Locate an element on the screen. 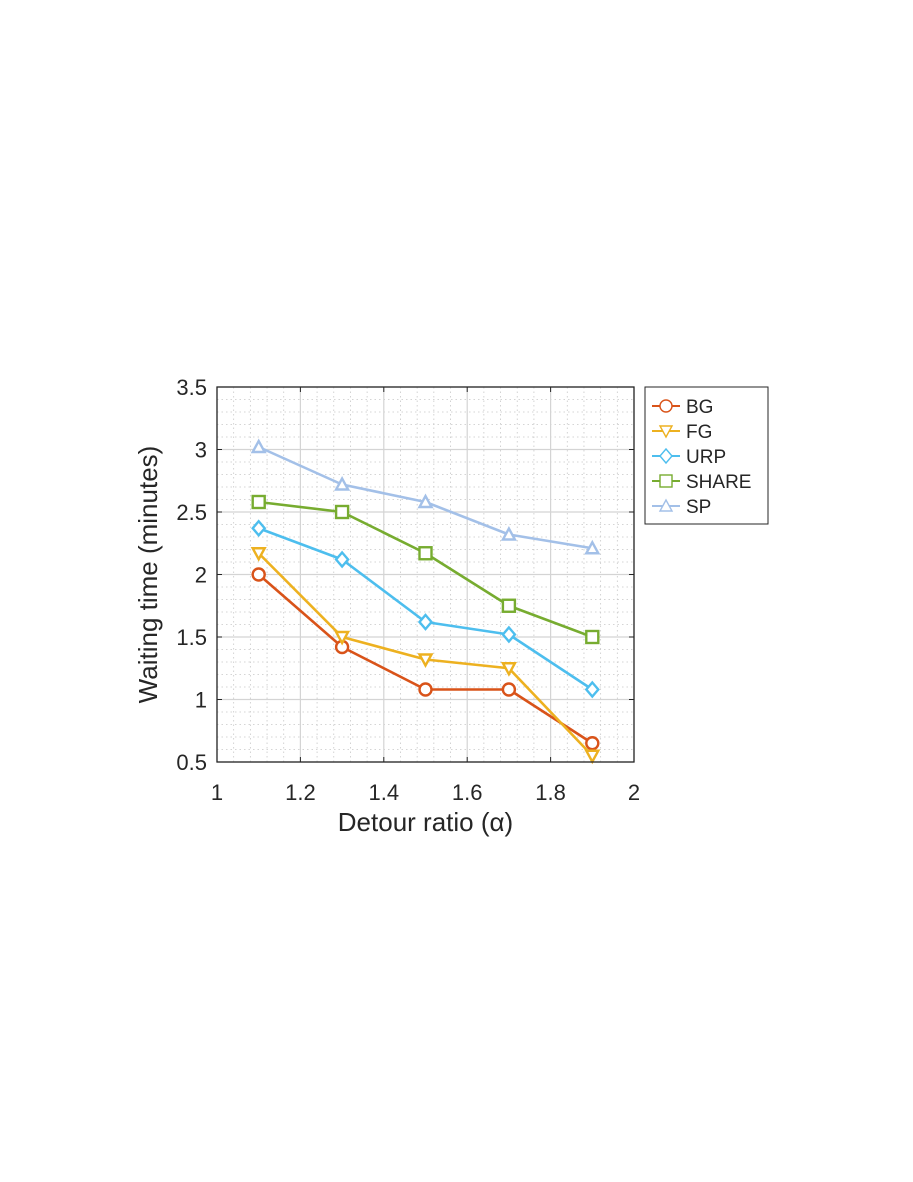 The height and width of the screenshot is (1182, 913). x-tick-label: 1.4 is located at coordinates (384, 792).